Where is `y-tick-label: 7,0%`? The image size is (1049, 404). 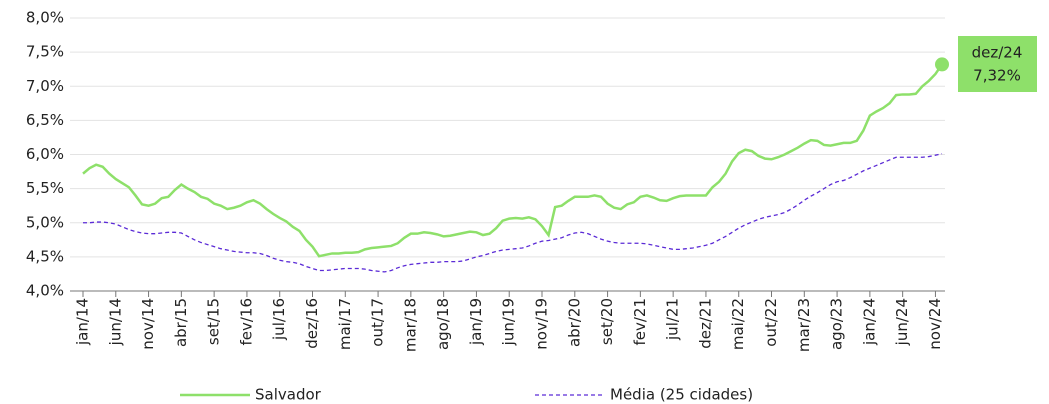 y-tick-label: 7,0% is located at coordinates (45, 86).